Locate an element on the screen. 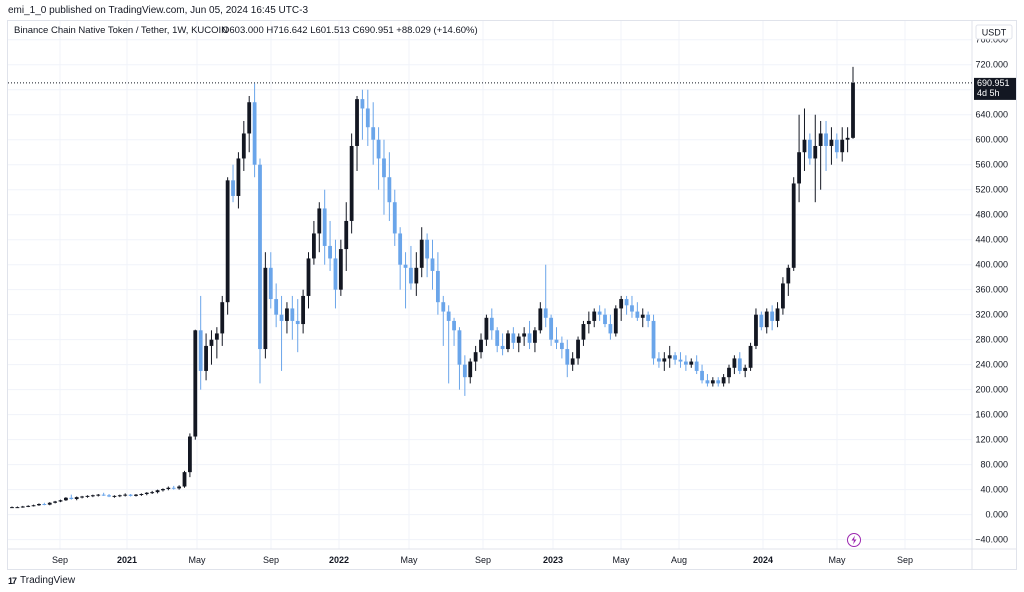 This screenshot has height=592, width=1024. price-tick-label: 400.000 is located at coordinates (991, 265).